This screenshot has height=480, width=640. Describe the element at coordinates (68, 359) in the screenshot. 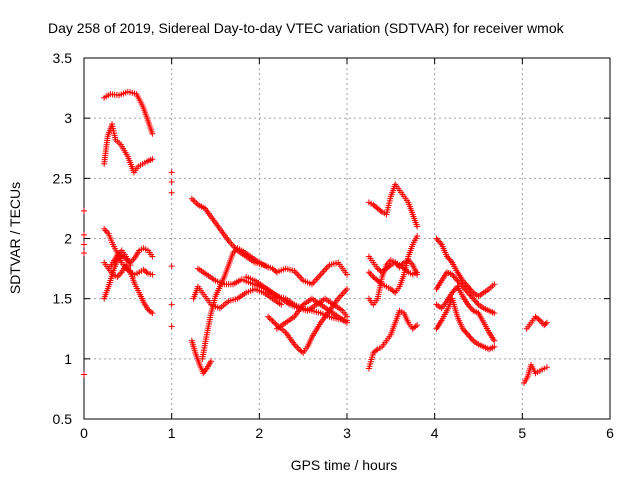

I see `y-tick-label: 1` at that location.